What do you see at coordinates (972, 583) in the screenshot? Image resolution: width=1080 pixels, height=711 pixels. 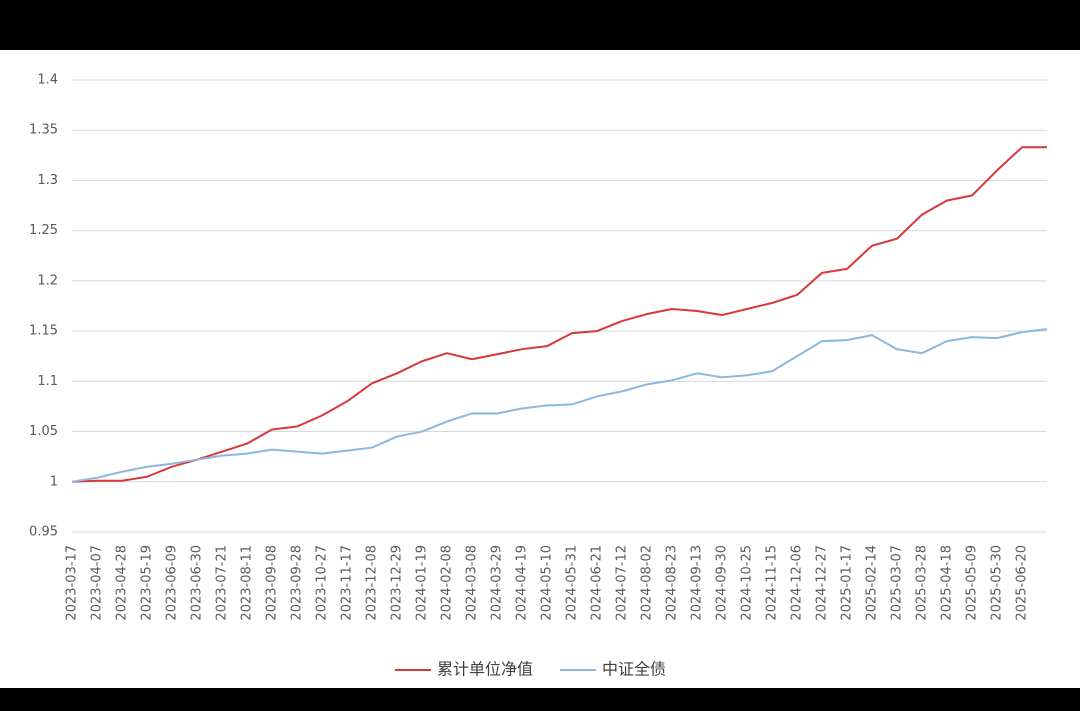 I see `x-tick-label: 2025-05-09` at bounding box center [972, 583].